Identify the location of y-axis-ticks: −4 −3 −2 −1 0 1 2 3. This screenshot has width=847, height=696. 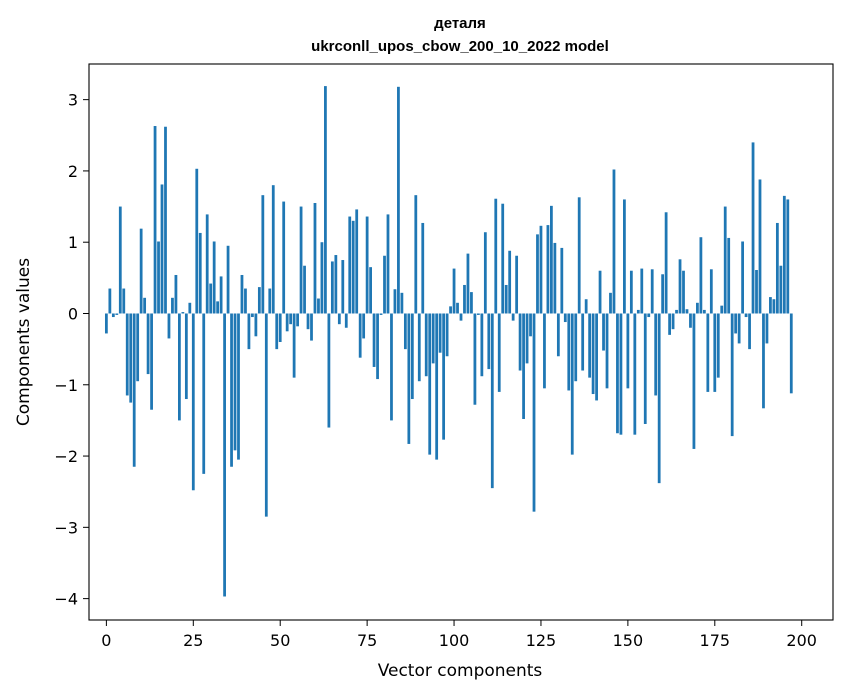
(71, 350).